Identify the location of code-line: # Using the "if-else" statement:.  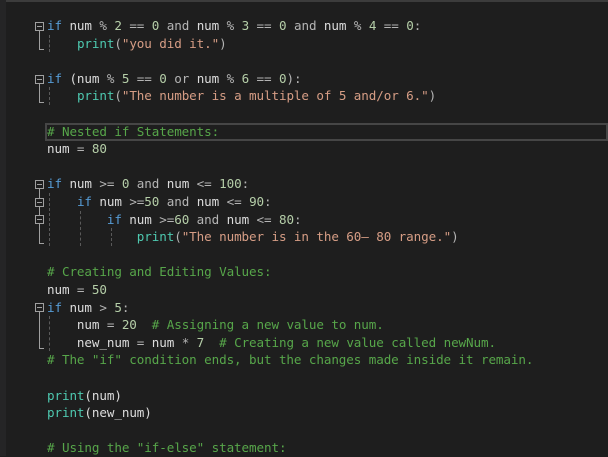
(167, 448).